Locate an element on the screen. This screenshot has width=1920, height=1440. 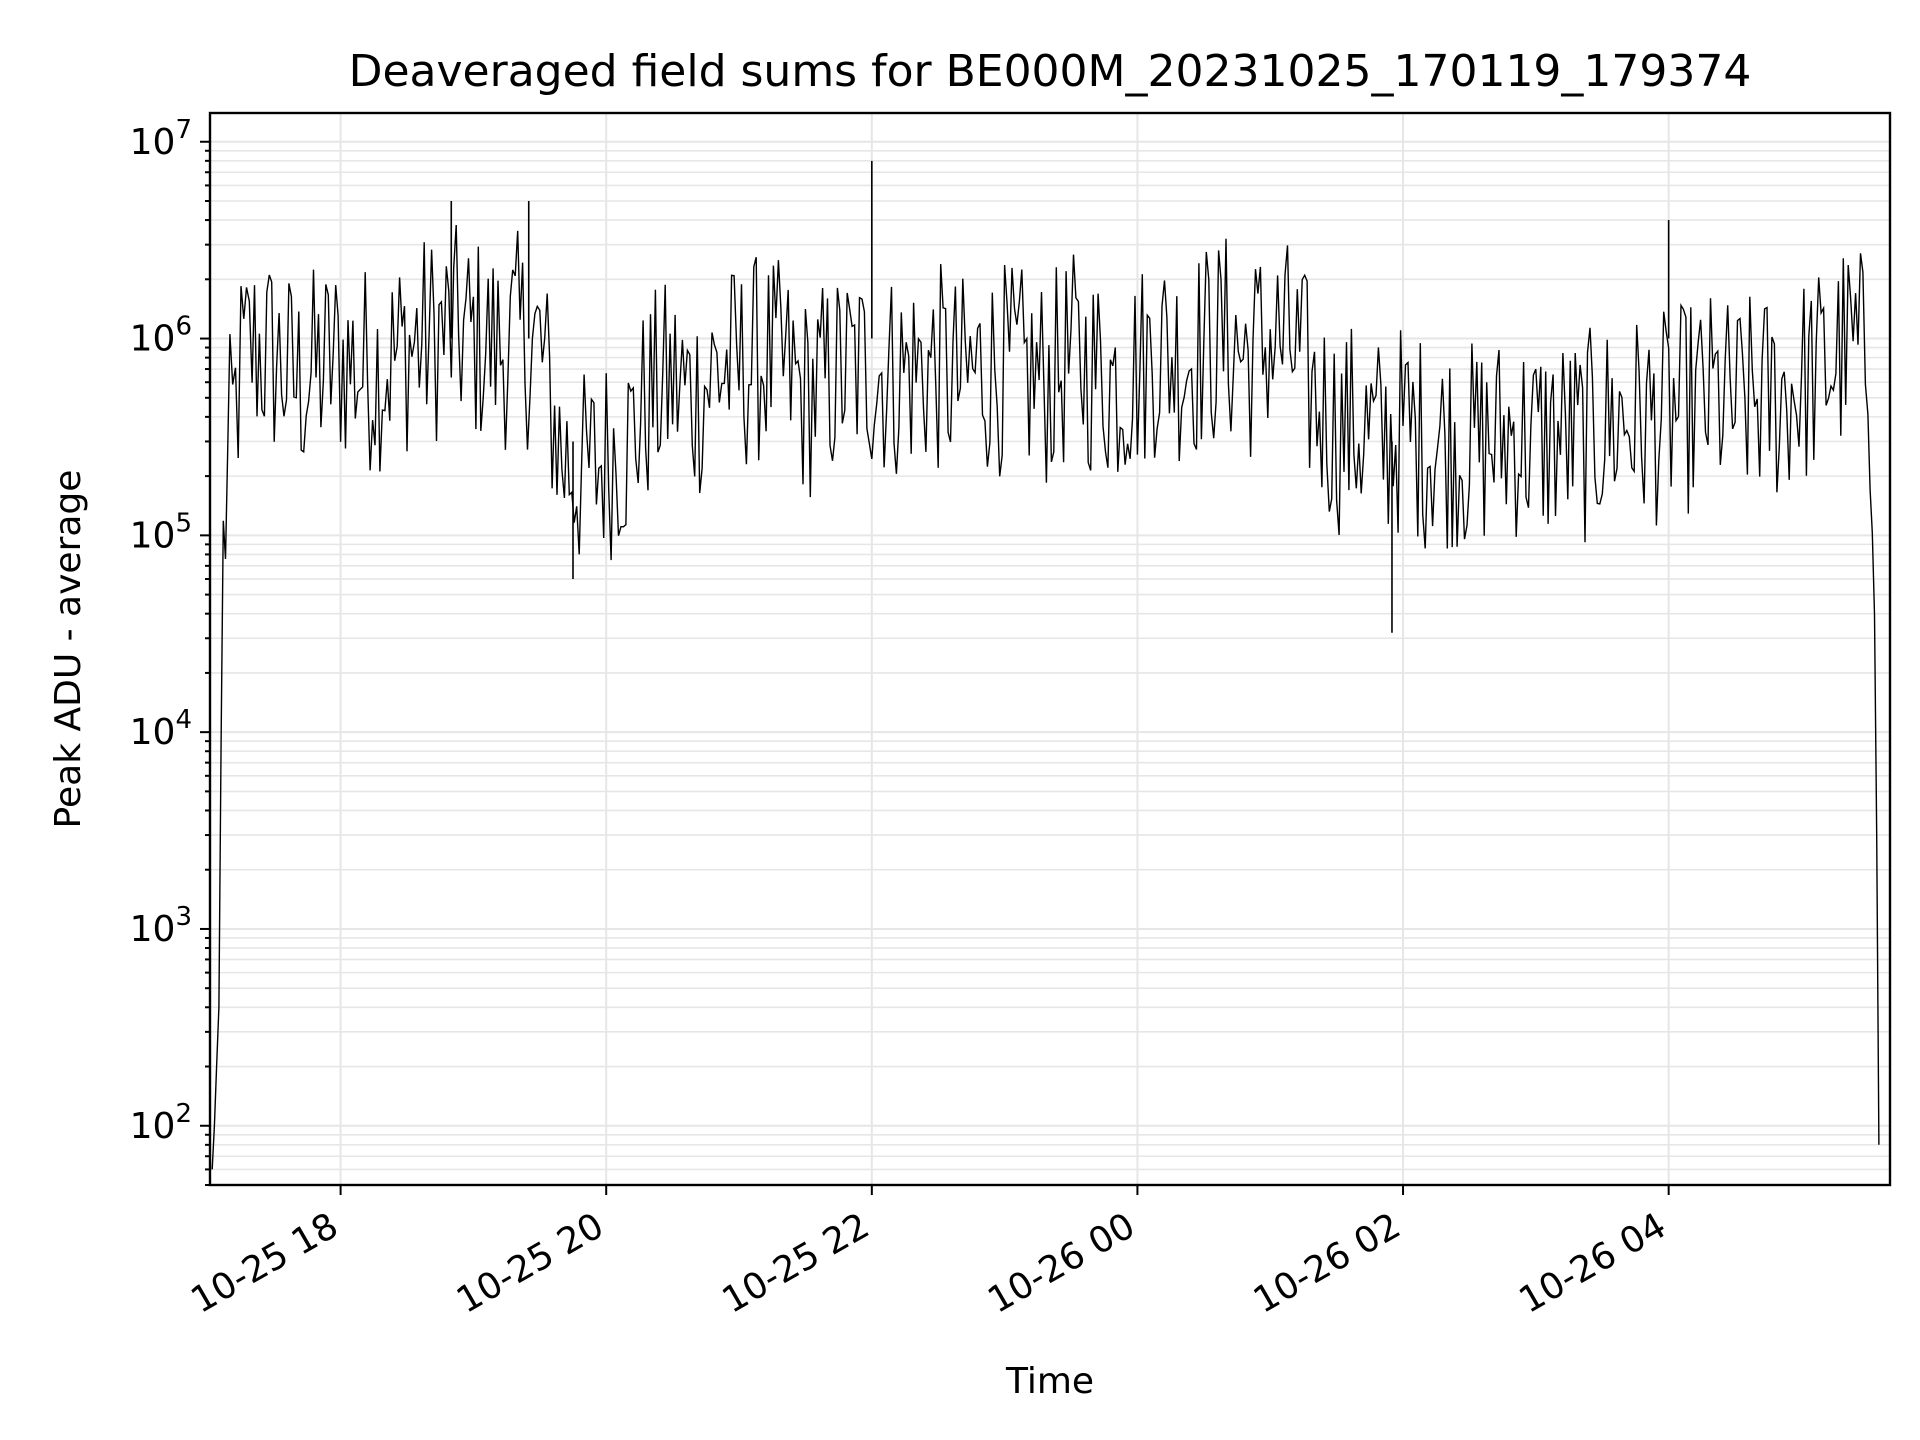
y-tick-label: 10⁵ is located at coordinates (161, 532).